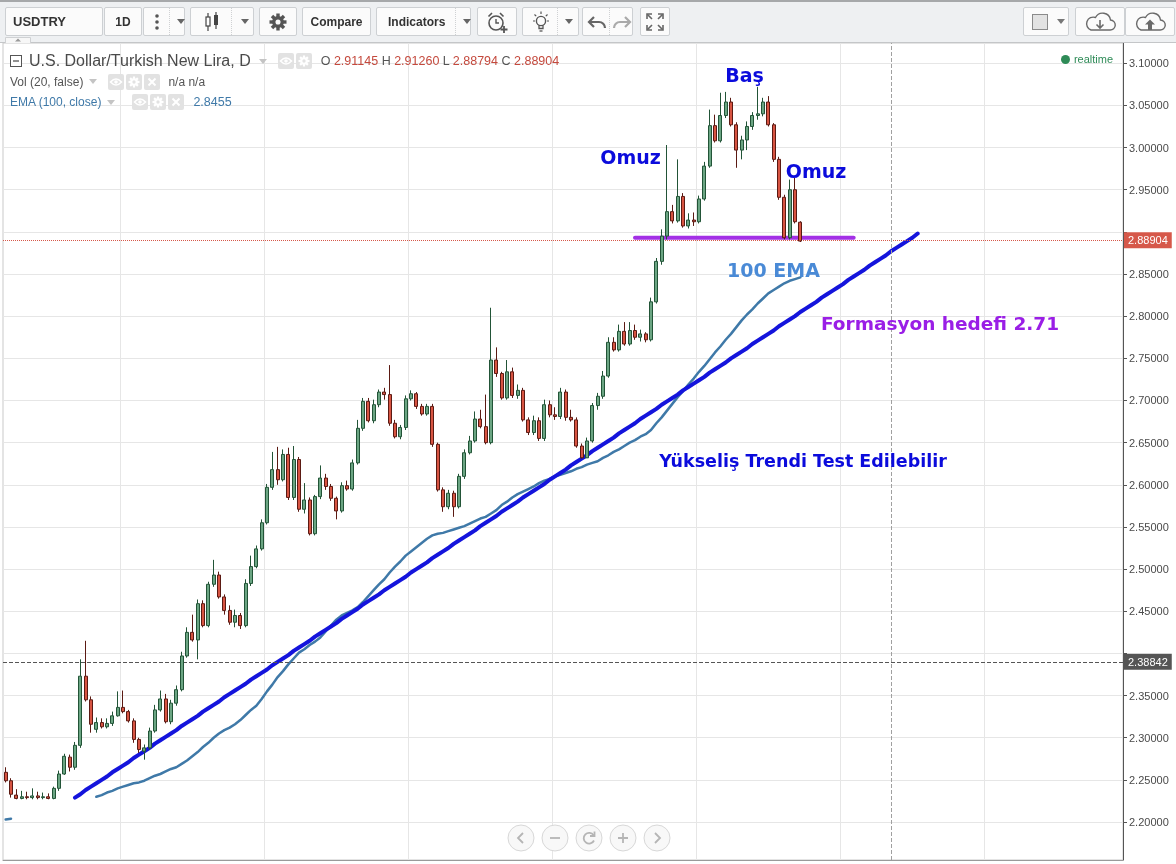 The image size is (1176, 864). Describe the element at coordinates (1149, 105) in the screenshot. I see `y-tick-label: 3.05000` at that location.